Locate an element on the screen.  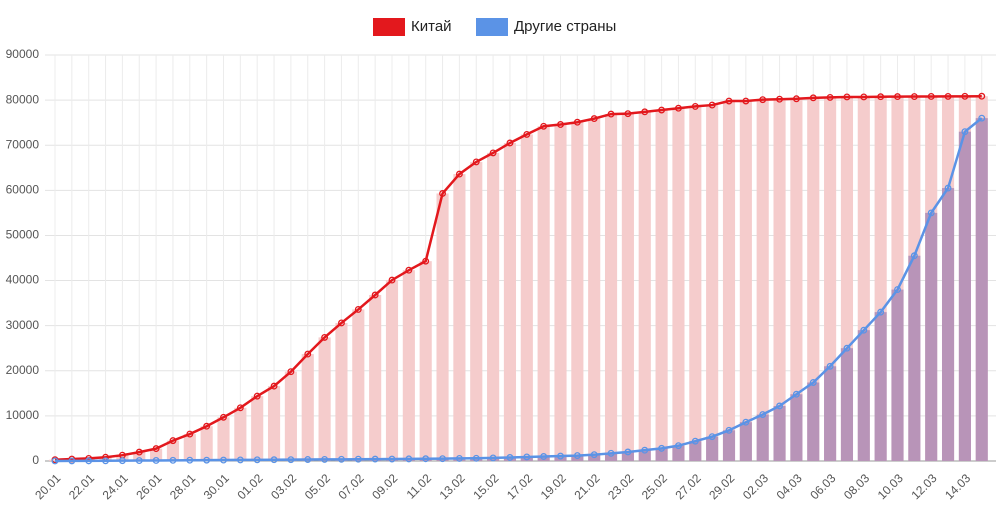
x-tick-label: 05.02 is located at coordinates (317, 485).